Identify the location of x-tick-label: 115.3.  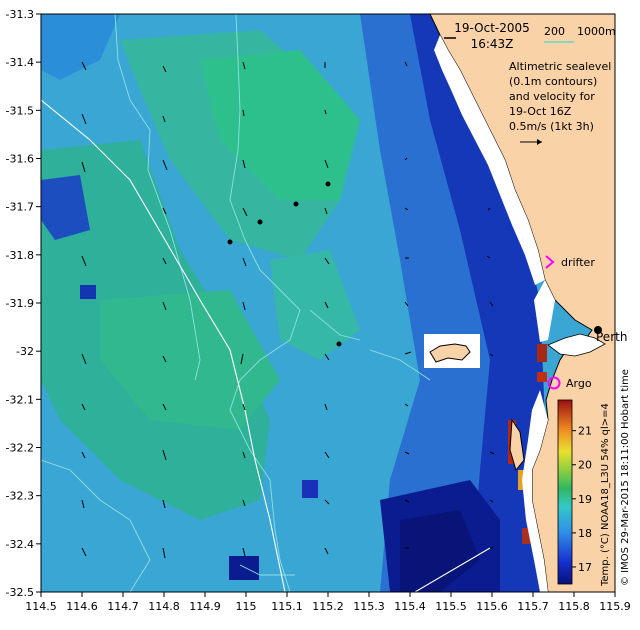
(369, 606).